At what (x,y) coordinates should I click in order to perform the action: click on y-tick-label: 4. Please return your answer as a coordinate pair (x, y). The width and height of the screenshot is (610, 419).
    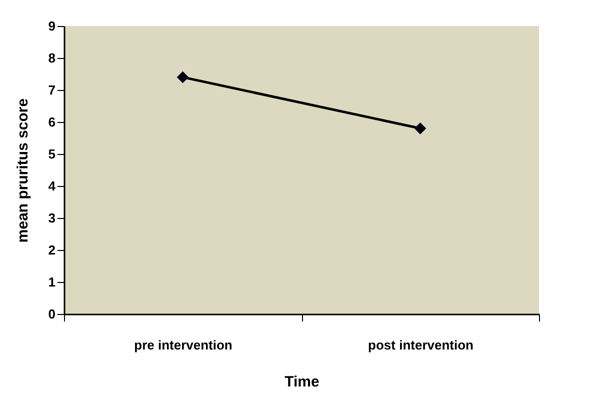
    Looking at the image, I should click on (52, 186).